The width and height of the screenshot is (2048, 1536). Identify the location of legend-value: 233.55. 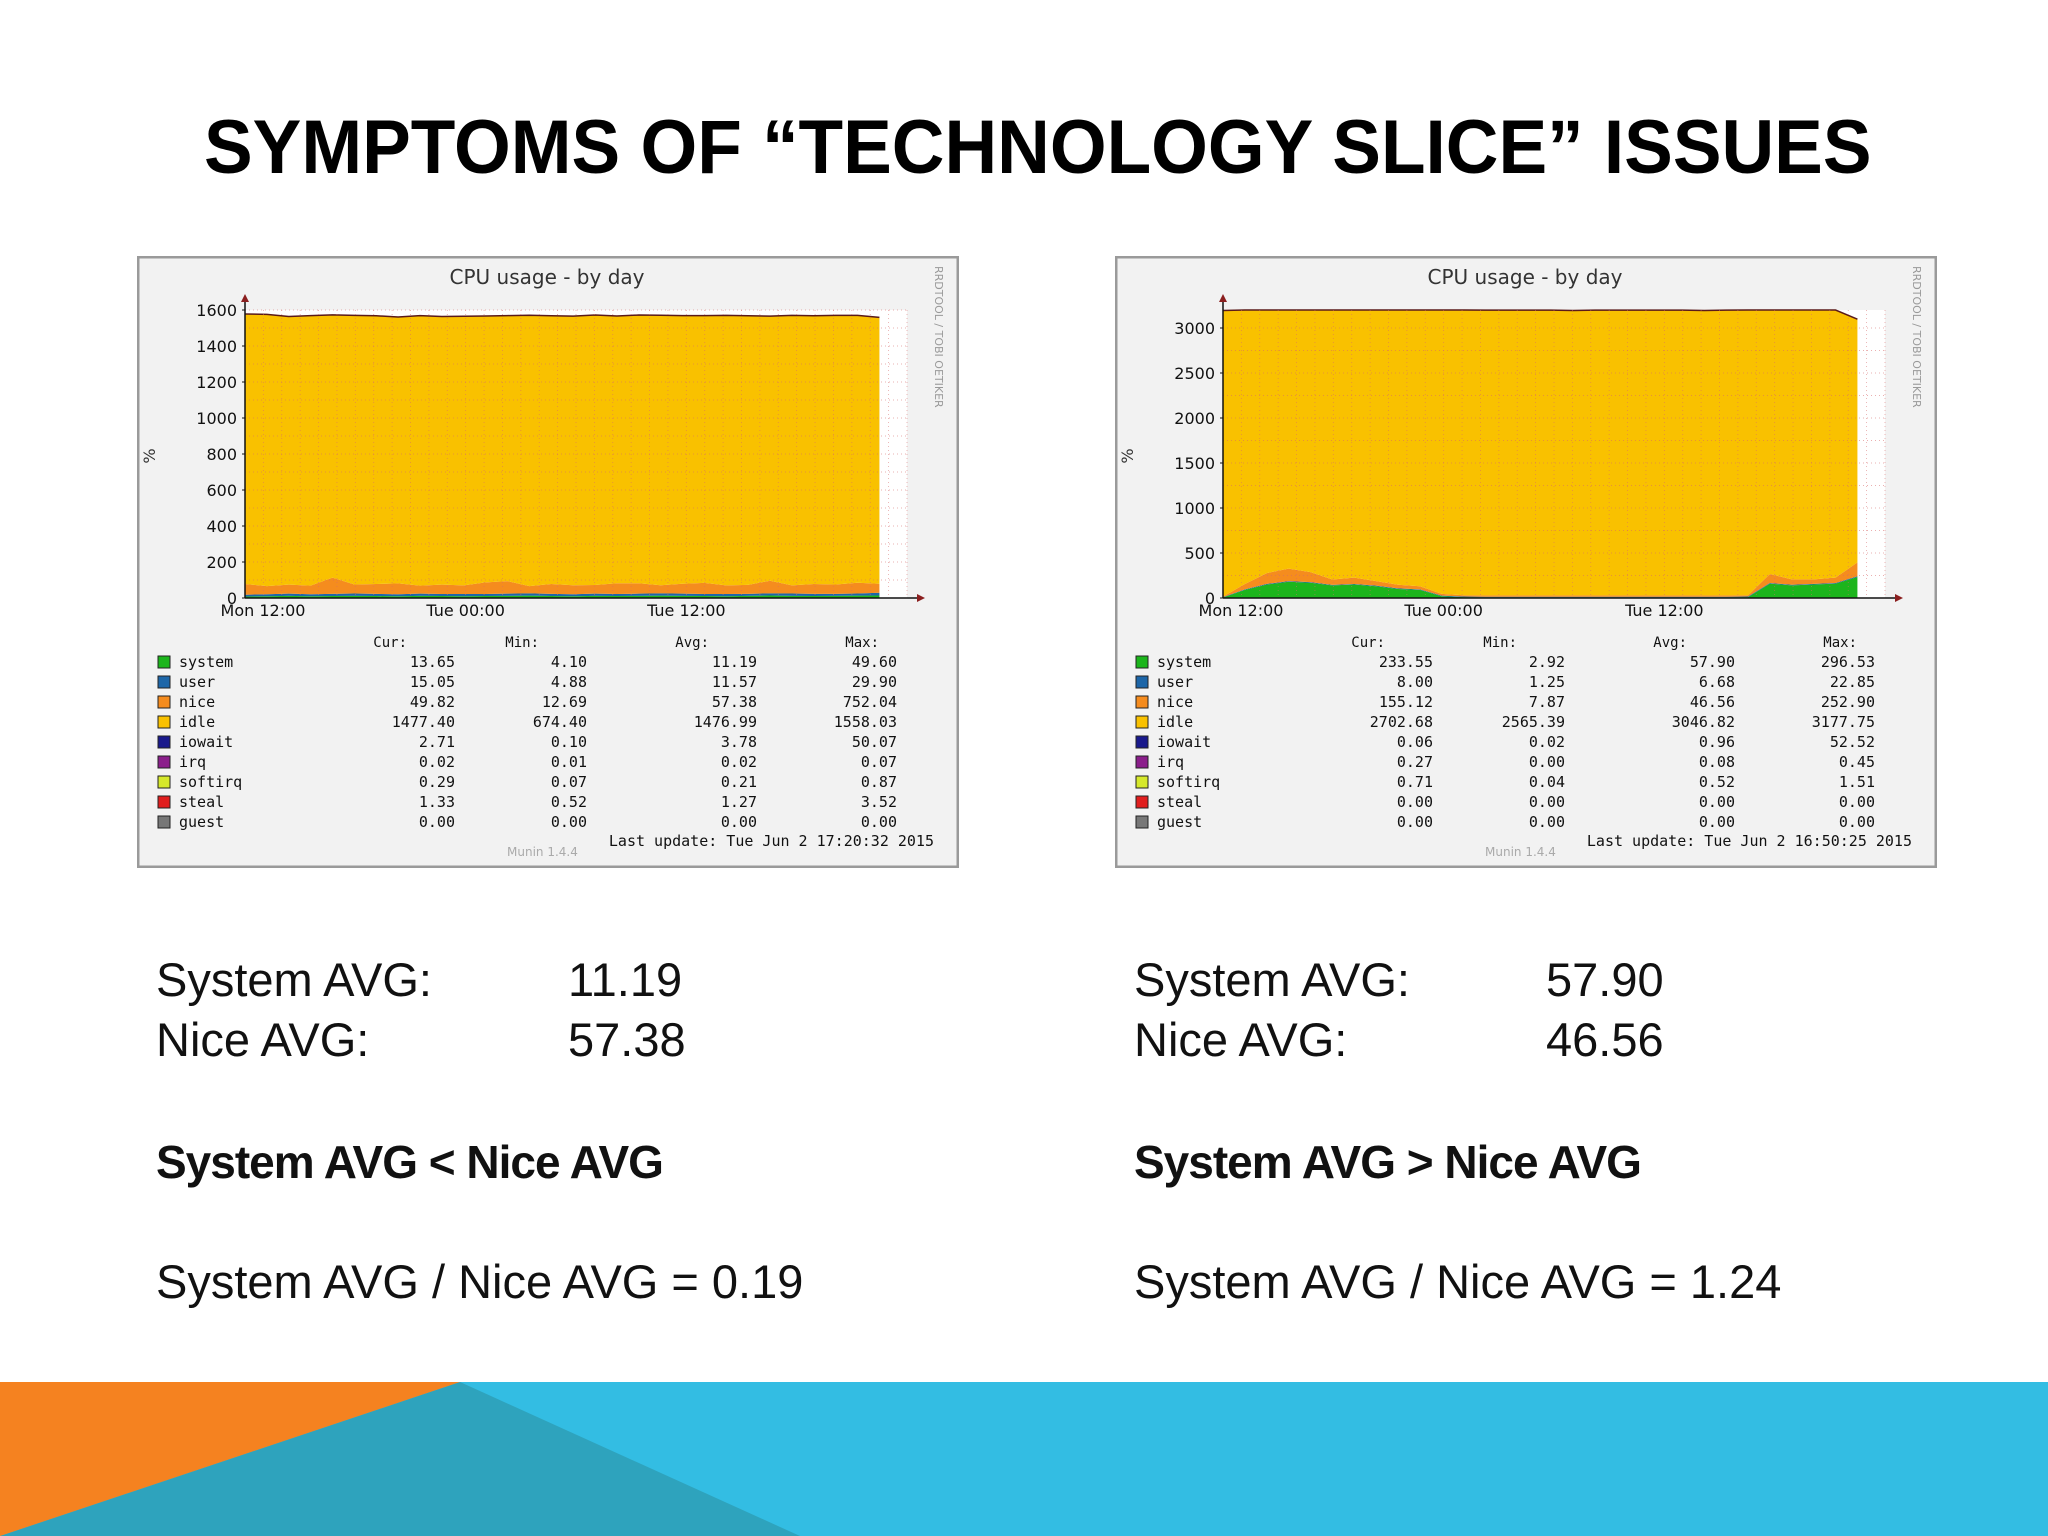
(1406, 662).